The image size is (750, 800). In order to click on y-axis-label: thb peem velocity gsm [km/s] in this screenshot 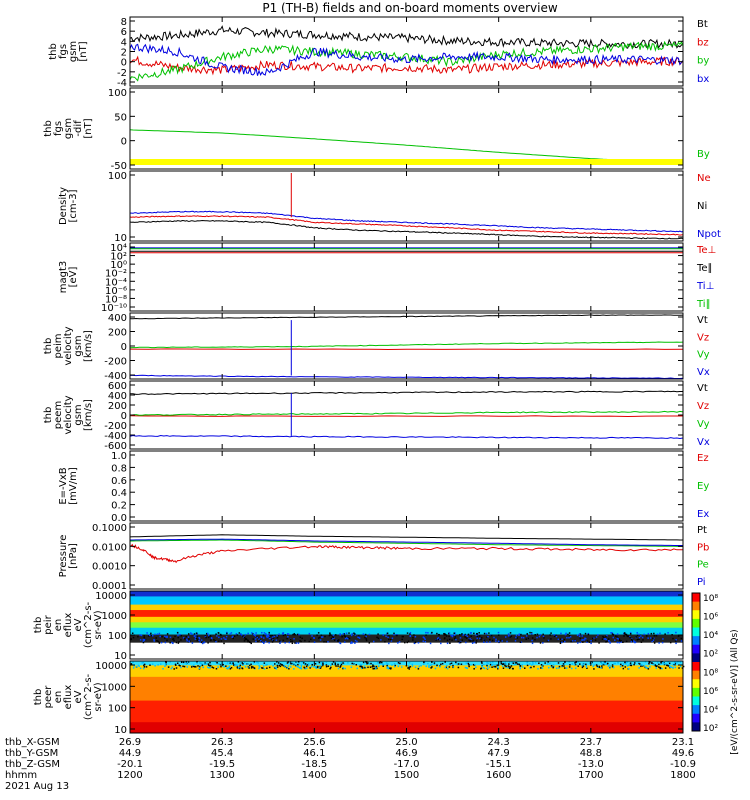, I will do `click(68, 414)`.